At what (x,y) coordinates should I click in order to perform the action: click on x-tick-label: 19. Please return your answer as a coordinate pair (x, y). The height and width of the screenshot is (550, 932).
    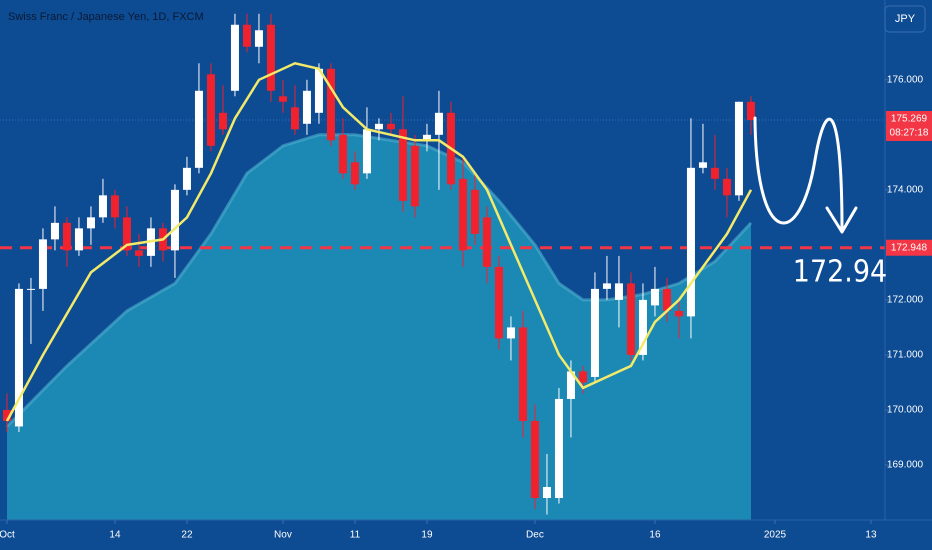
    Looking at the image, I should click on (427, 535).